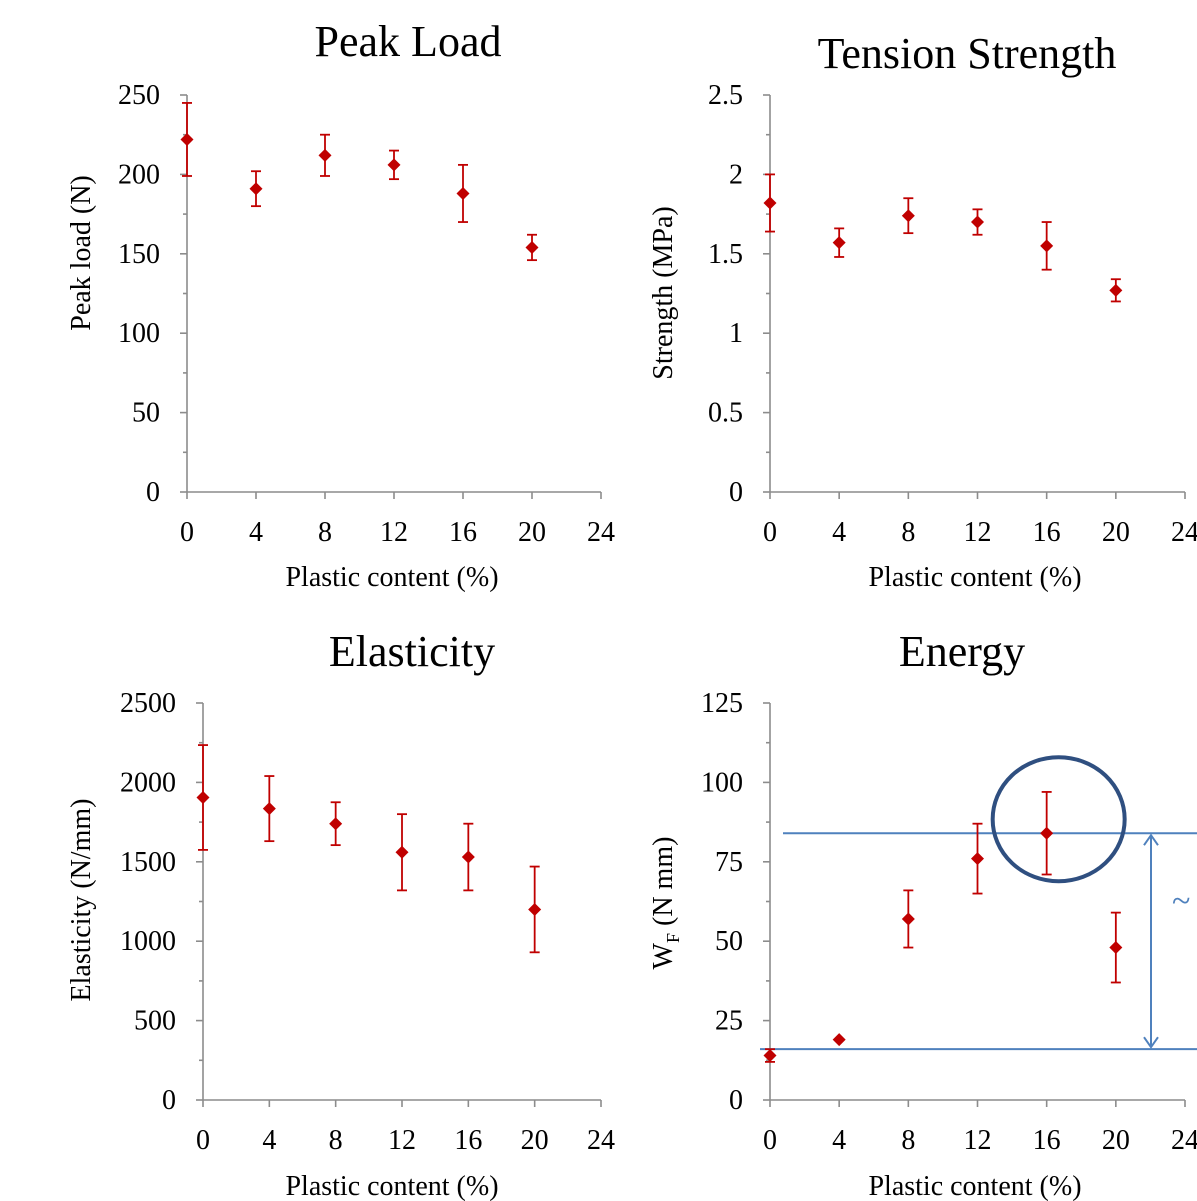 This screenshot has width=1197, height=1201. Describe the element at coordinates (139, 95) in the screenshot. I see `y-tick-label: 250` at that location.